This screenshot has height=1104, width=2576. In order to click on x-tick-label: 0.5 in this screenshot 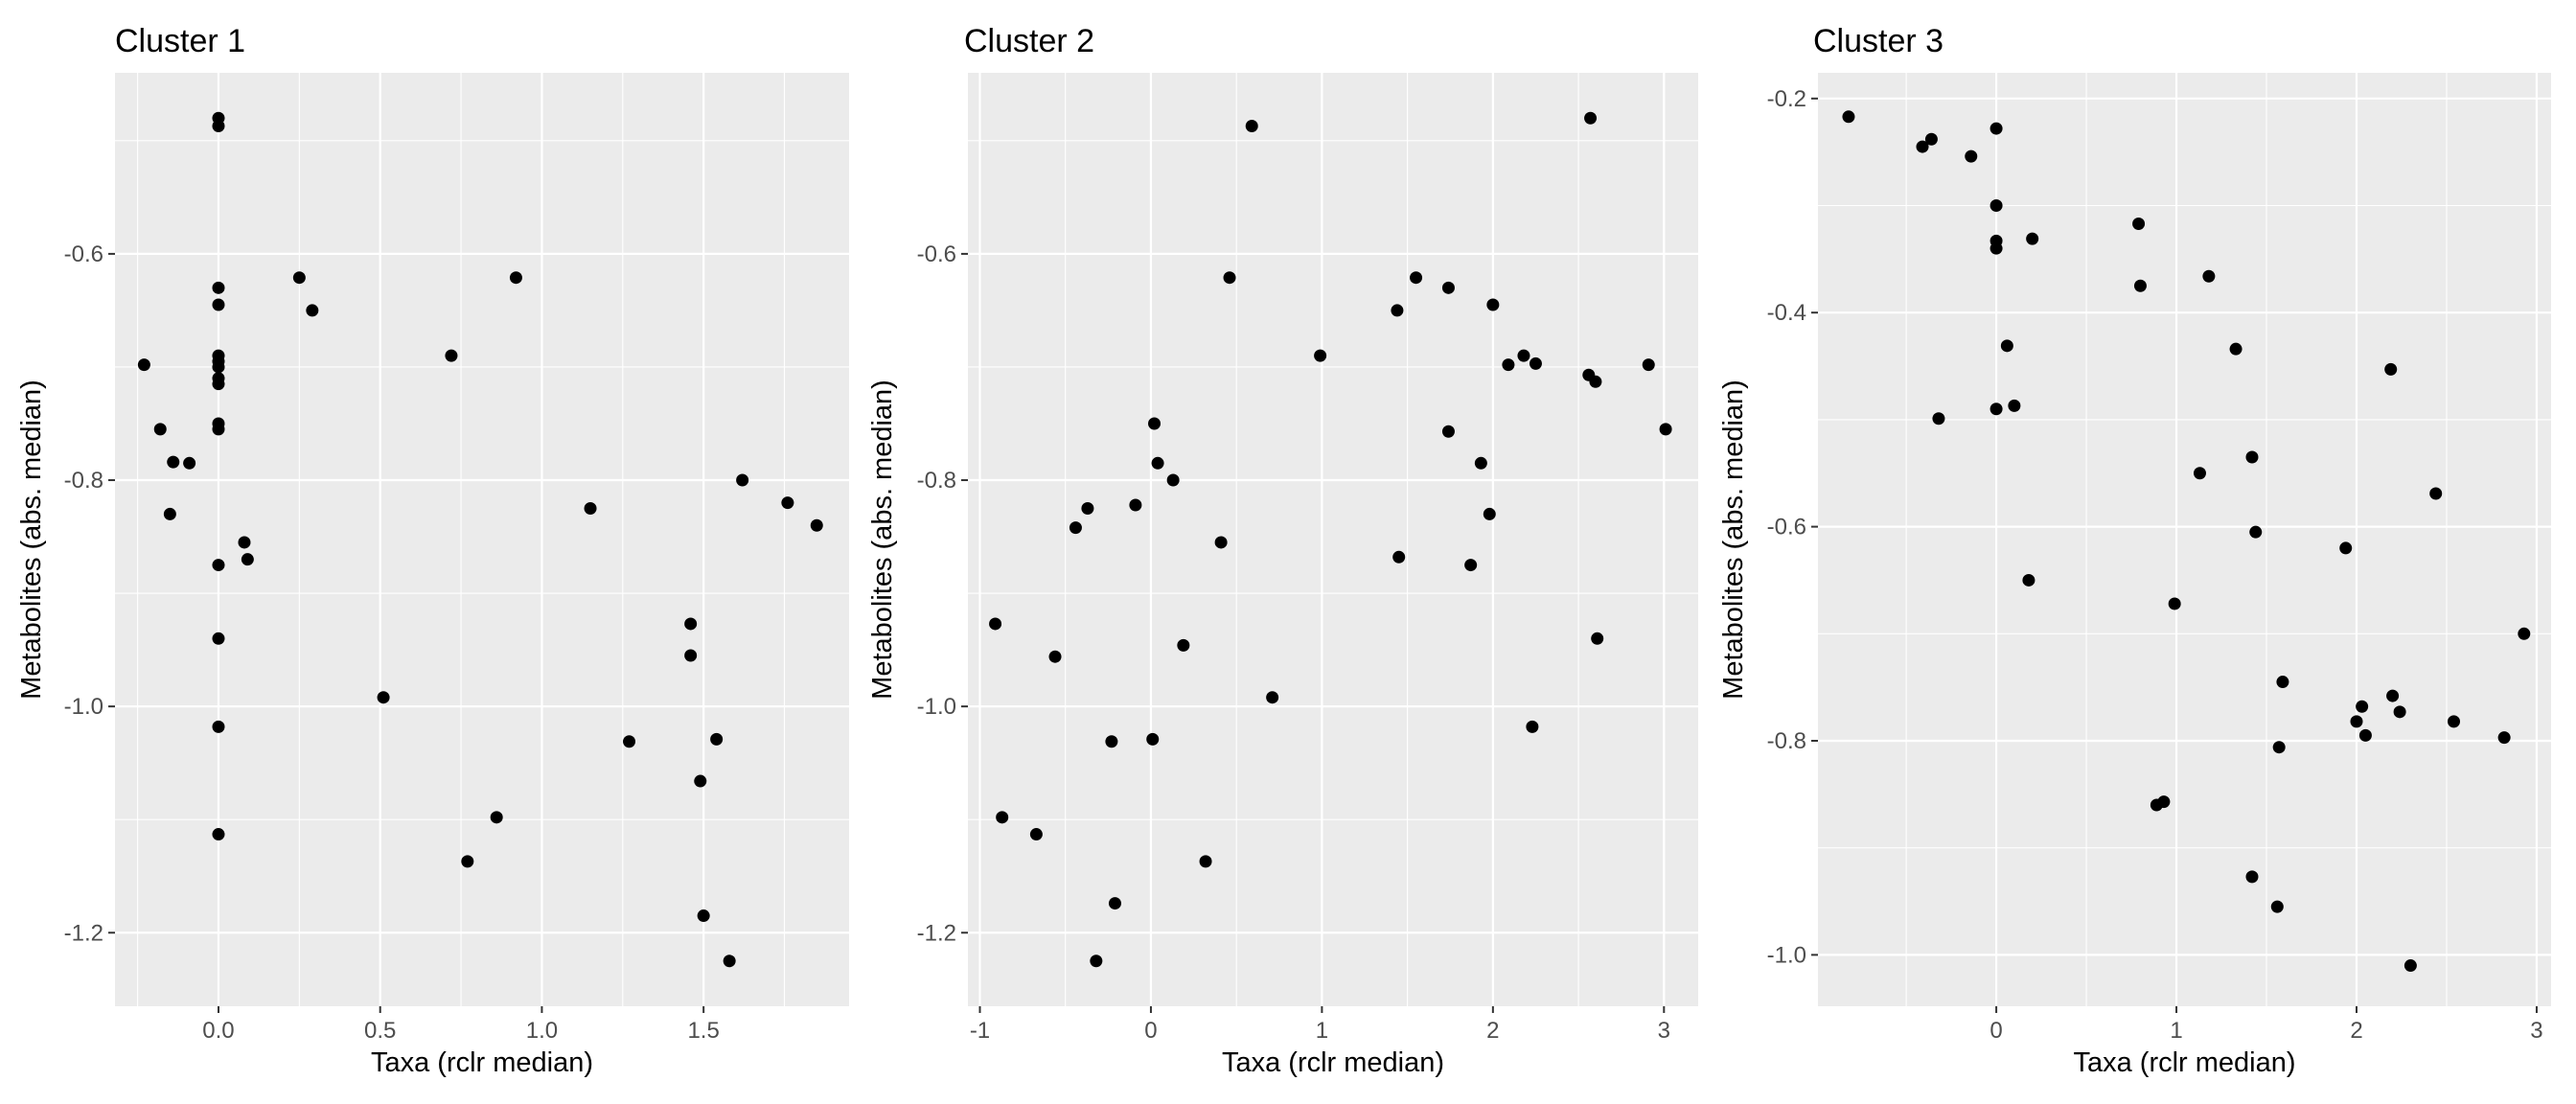, I will do `click(380, 1031)`.